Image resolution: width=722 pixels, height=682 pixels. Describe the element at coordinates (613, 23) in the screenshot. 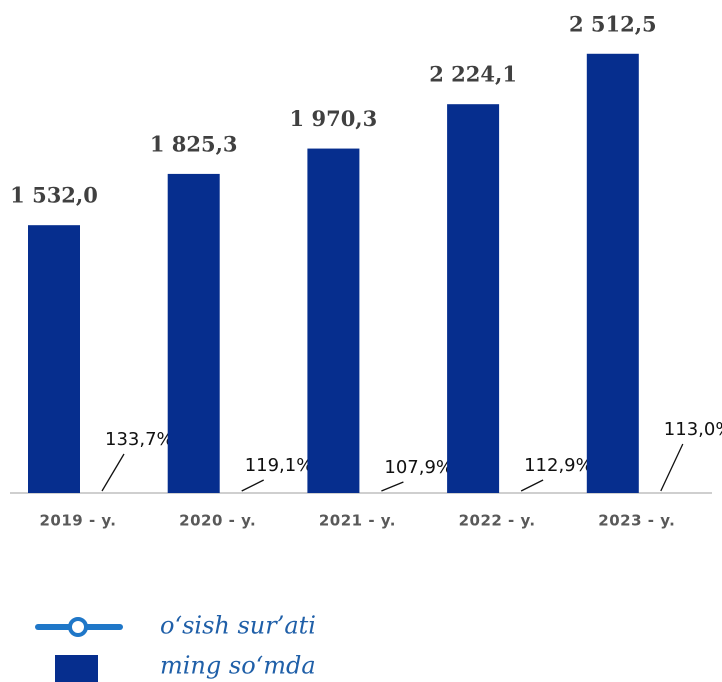

I see `data-label: 2 512,5` at that location.